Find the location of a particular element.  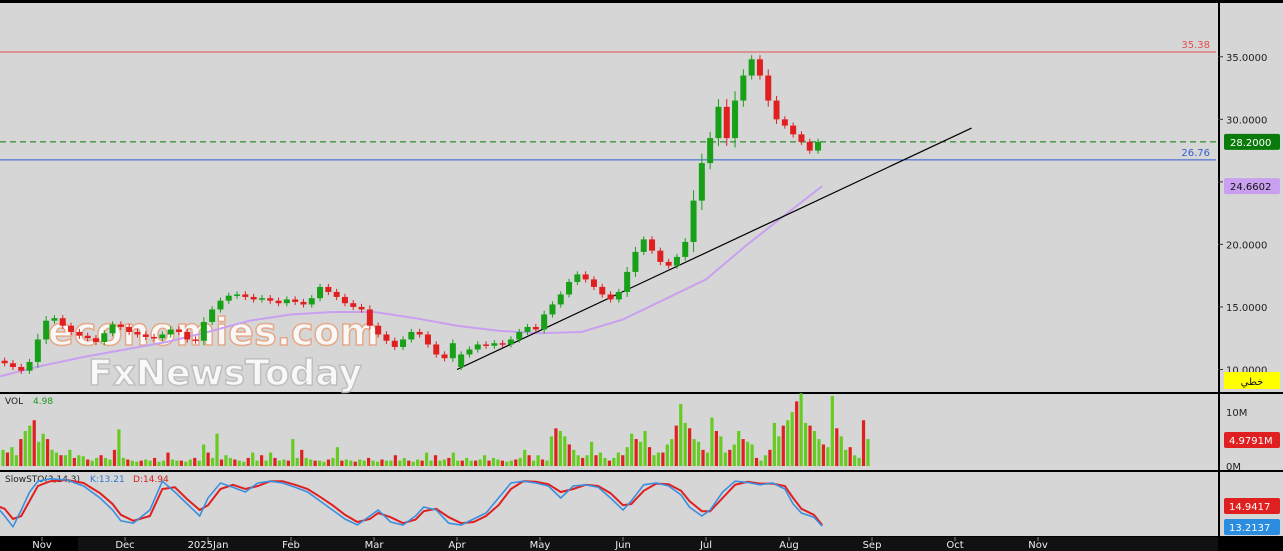

stoch-panel-bg is located at coordinates (609, 504).